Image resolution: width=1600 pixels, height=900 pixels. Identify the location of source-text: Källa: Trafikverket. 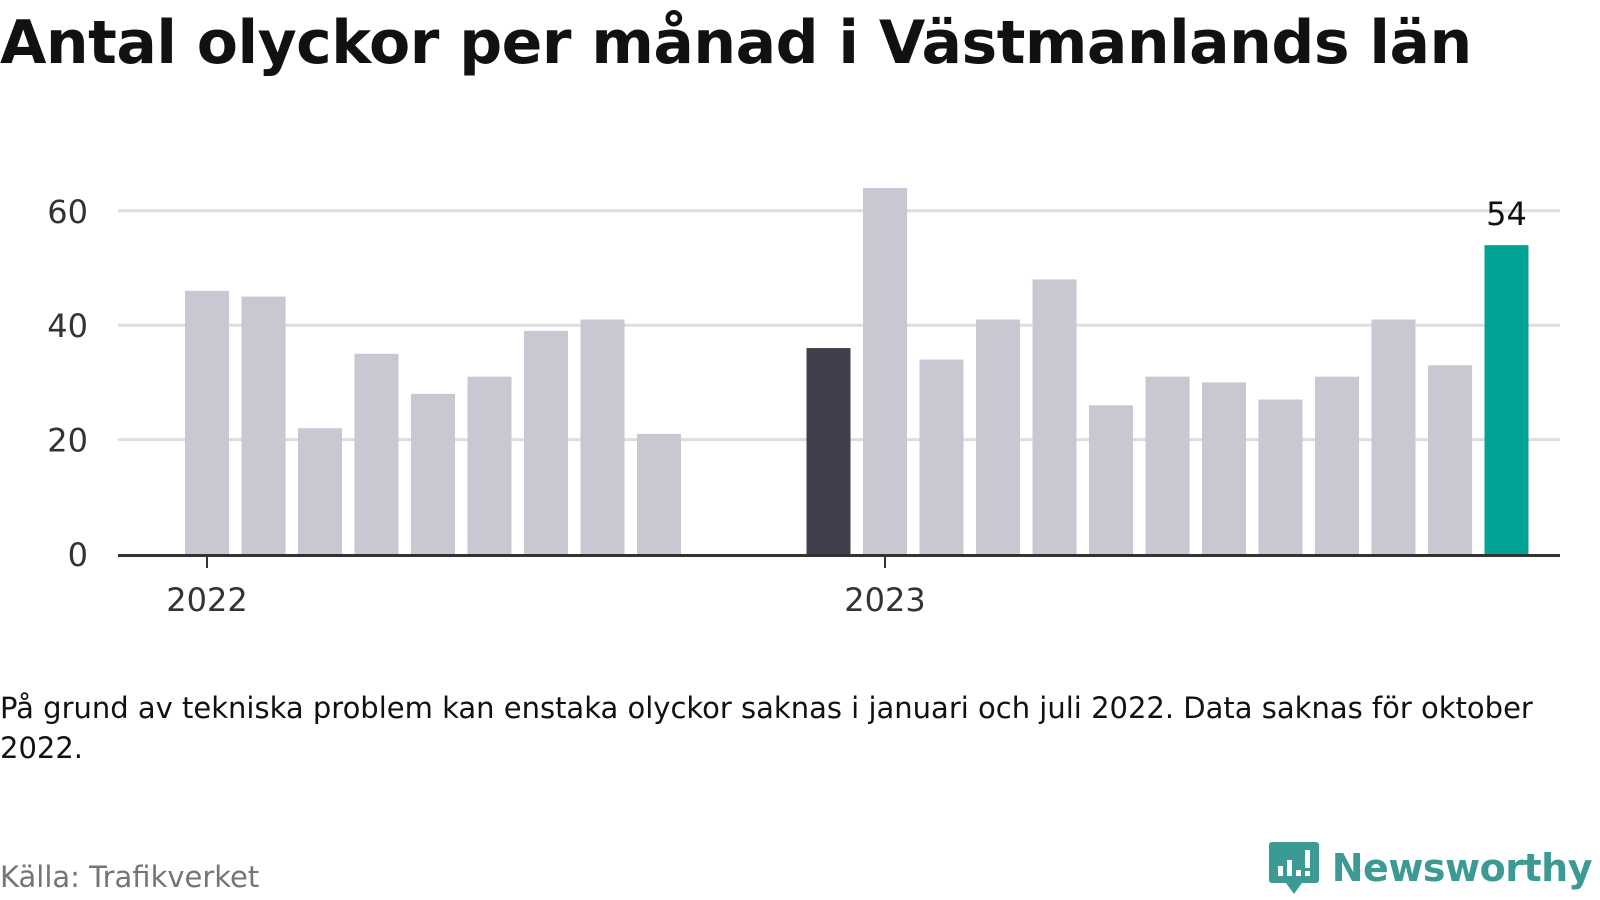
(130, 877).